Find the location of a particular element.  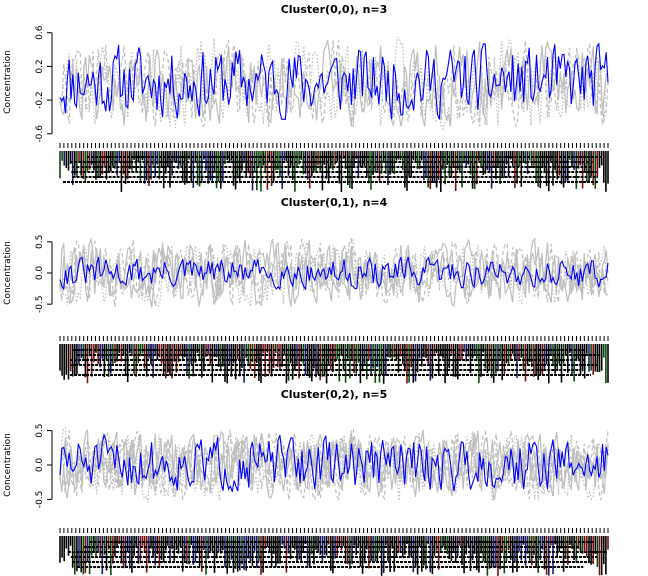

y-tick-label: 0.2 is located at coordinates (40, 66).